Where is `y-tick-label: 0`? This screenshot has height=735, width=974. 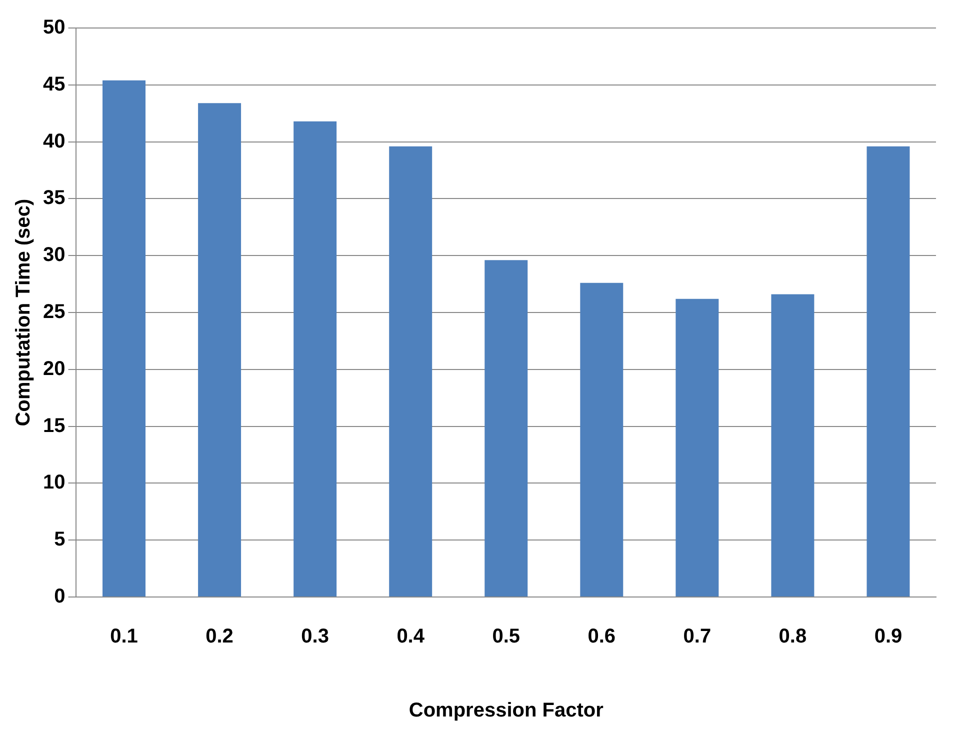
y-tick-label: 0 is located at coordinates (60, 597).